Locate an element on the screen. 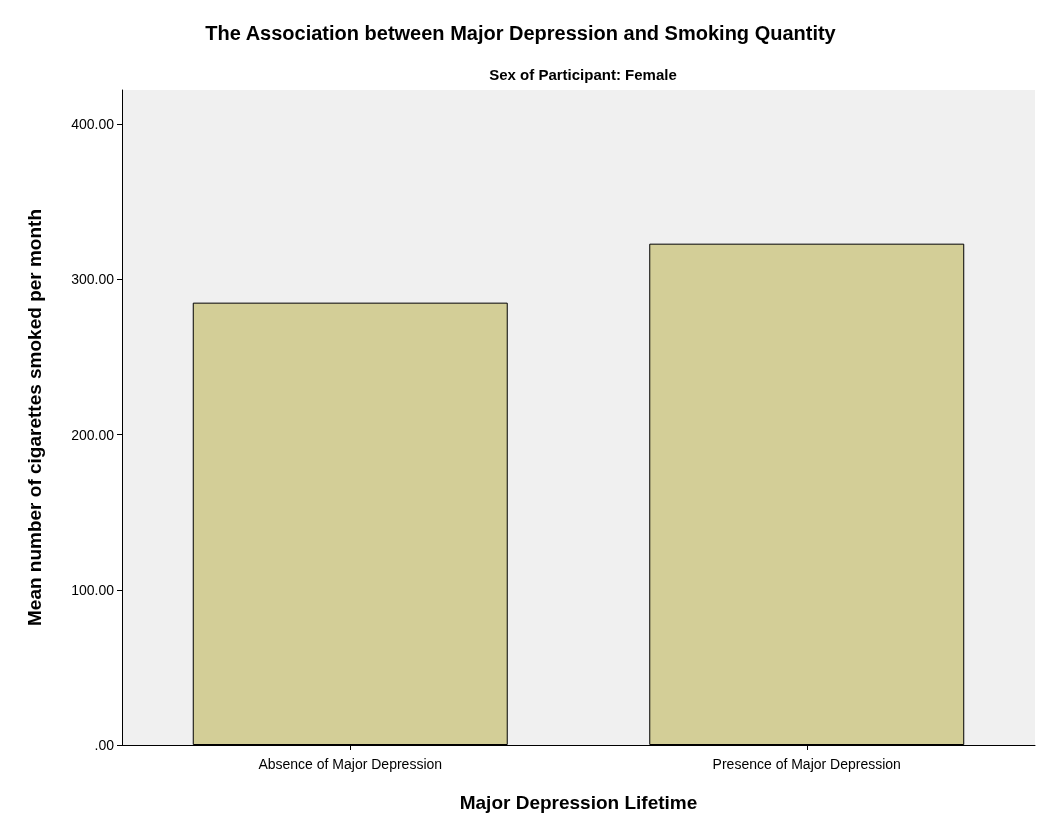 The image size is (1041, 825). chart-subtitle: Sex of Participant: Female is located at coordinates (583, 74).